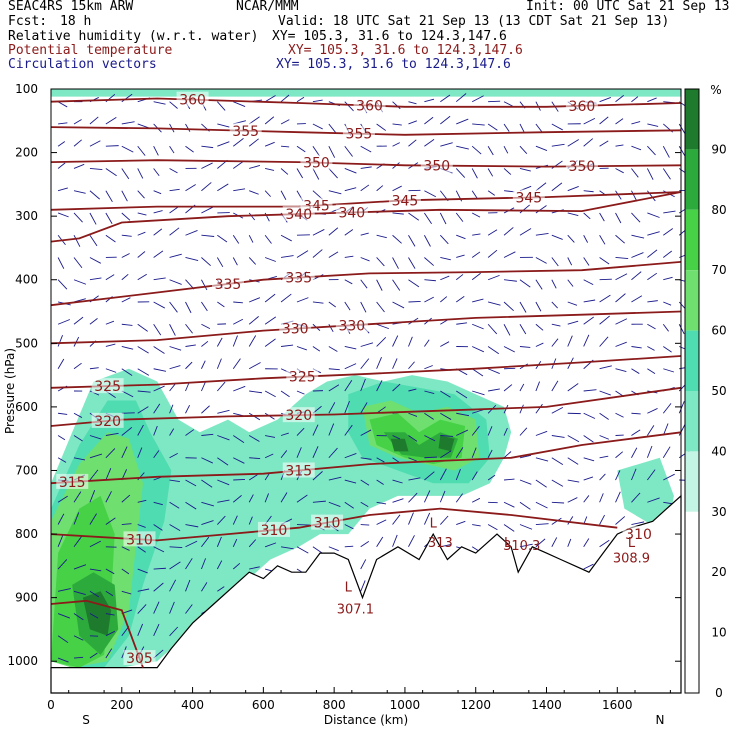 The height and width of the screenshot is (740, 740). Describe the element at coordinates (628, 7) in the screenshot. I see `header-init: Init: 00 UTC Sat 21 Sep 13` at that location.